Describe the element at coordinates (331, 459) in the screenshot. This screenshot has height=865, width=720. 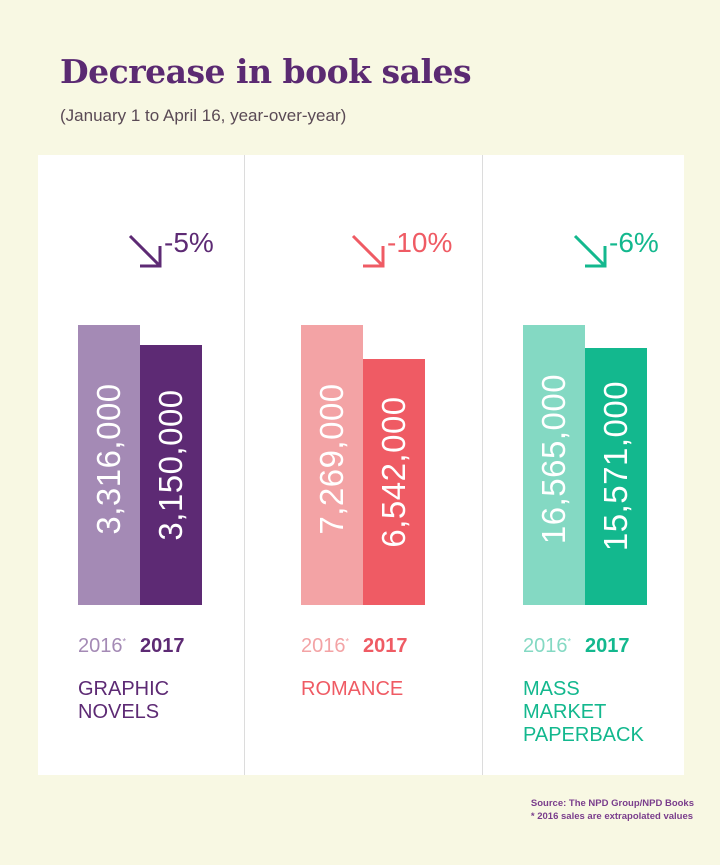
I see `bar-value-label: 7,269,000` at that location.